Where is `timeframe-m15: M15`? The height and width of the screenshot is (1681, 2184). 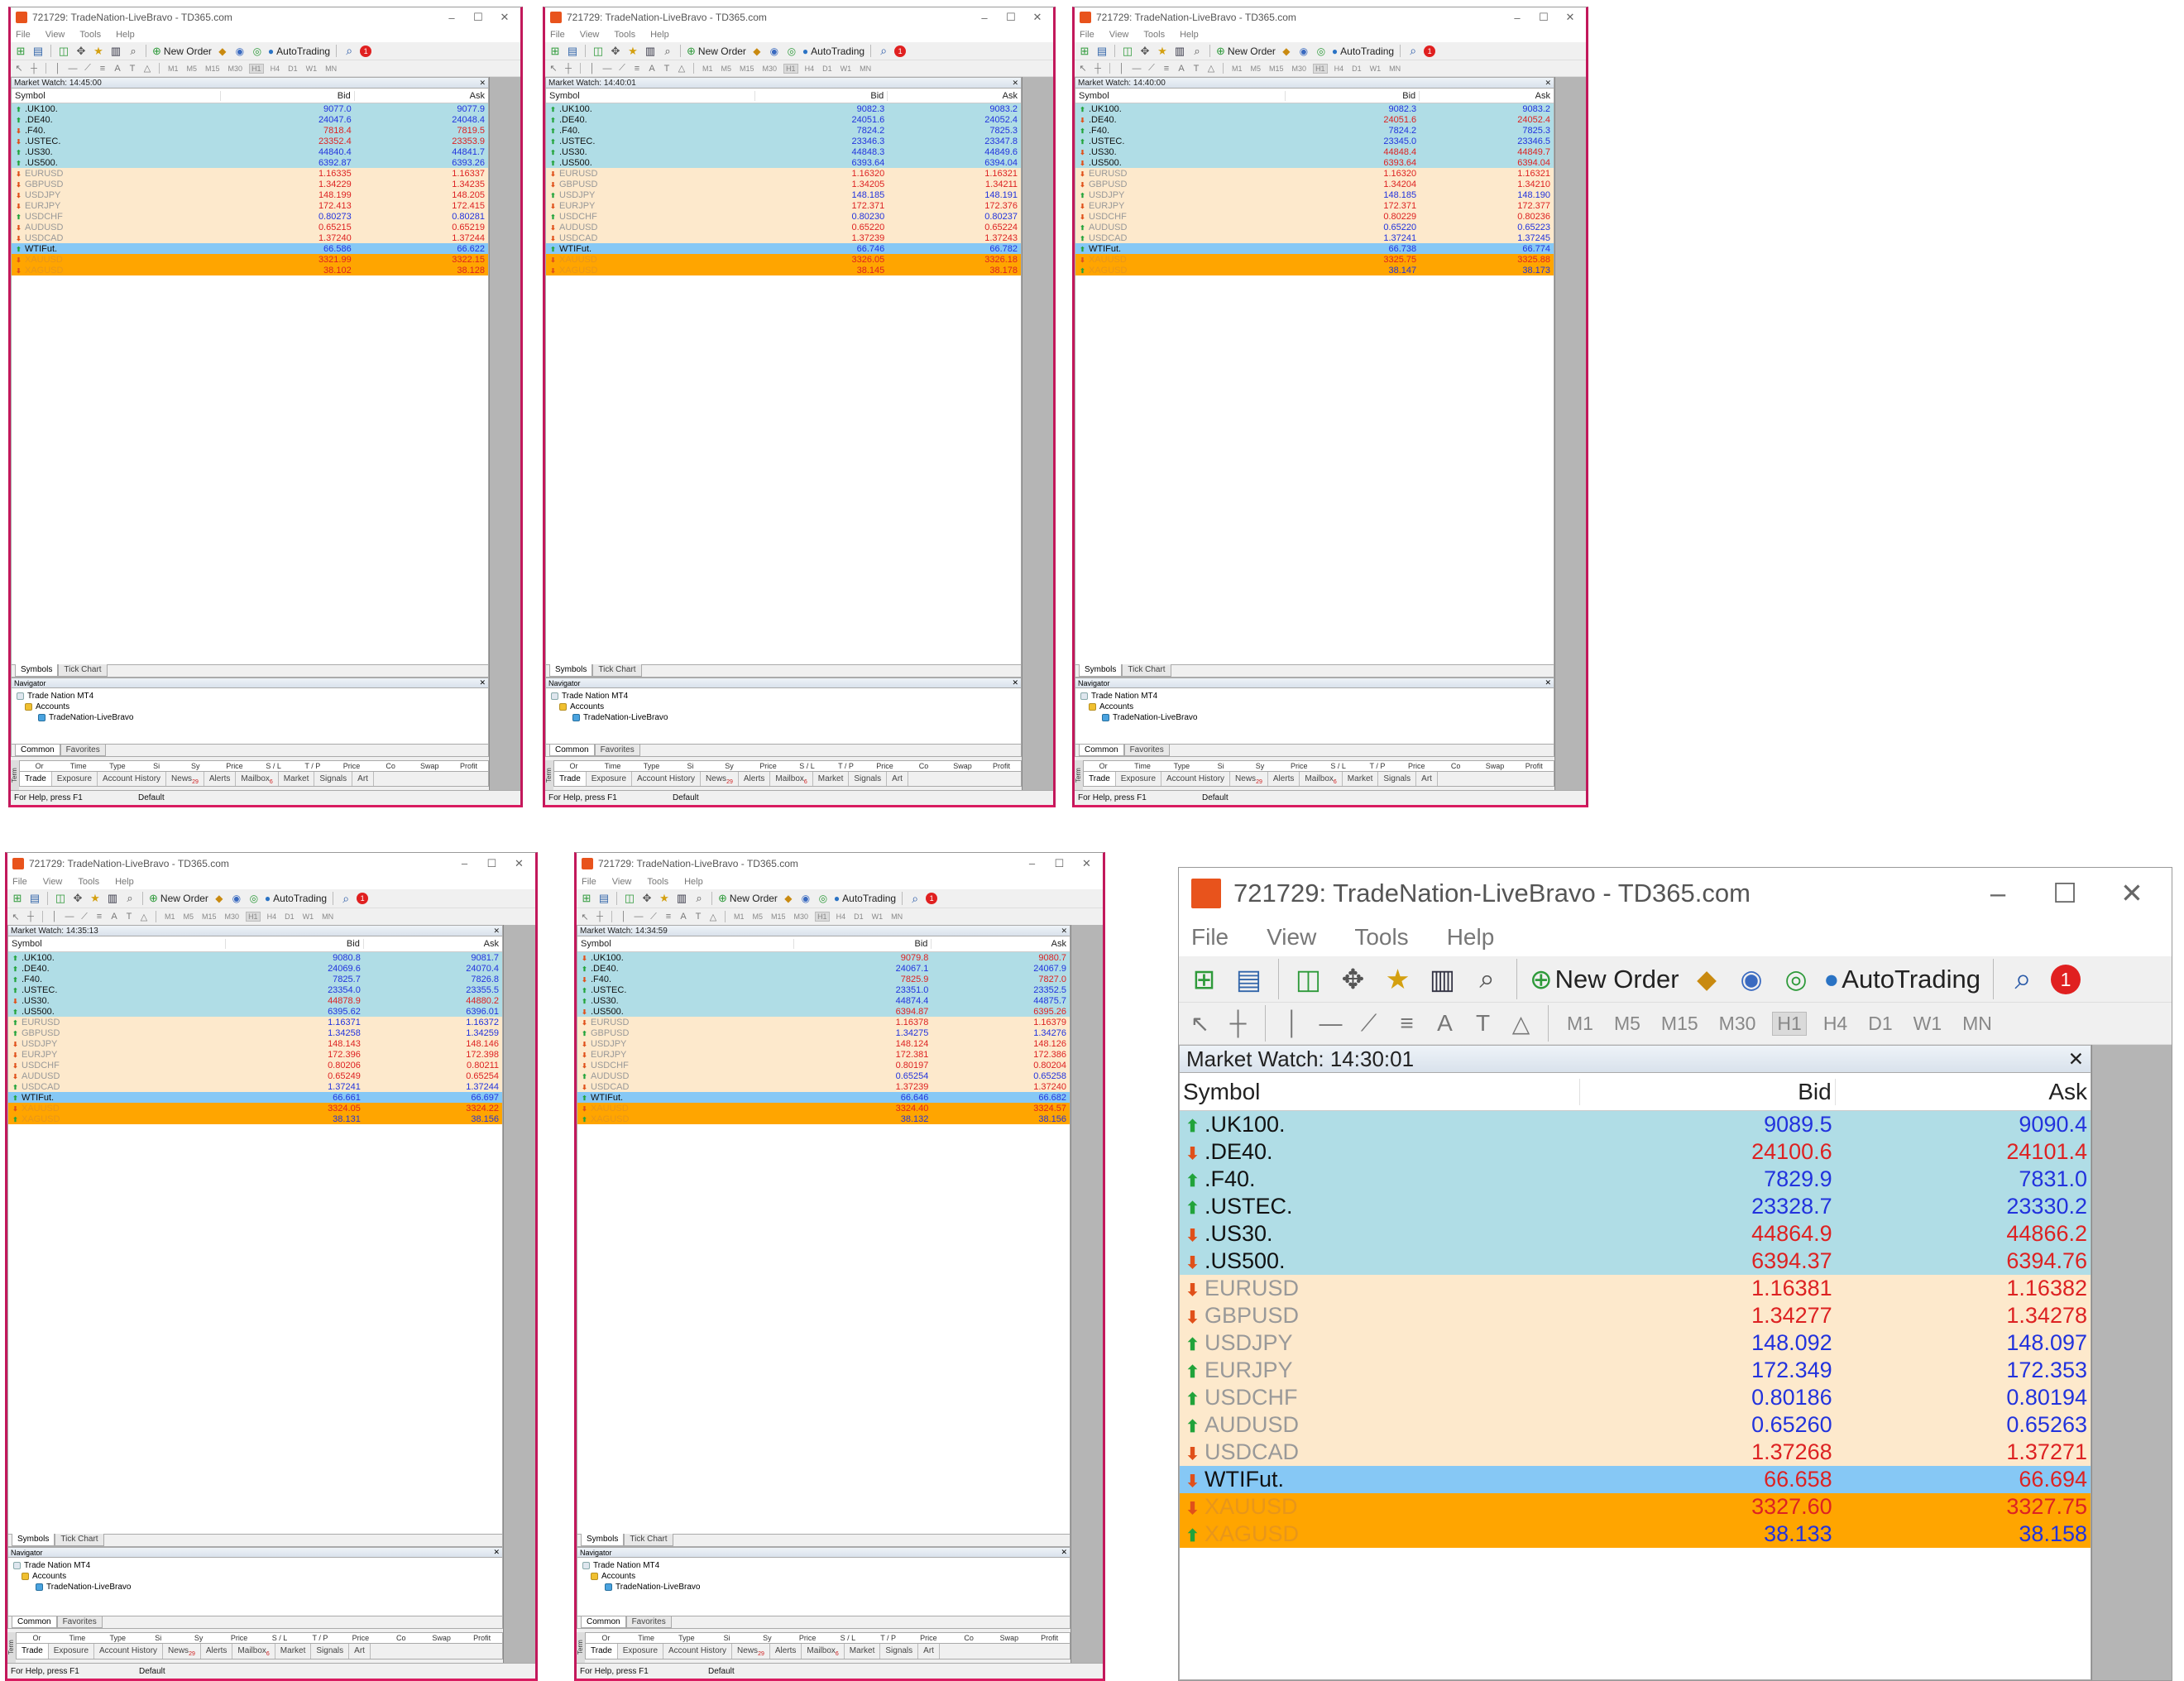
timeframe-m15: M15 is located at coordinates (209, 916).